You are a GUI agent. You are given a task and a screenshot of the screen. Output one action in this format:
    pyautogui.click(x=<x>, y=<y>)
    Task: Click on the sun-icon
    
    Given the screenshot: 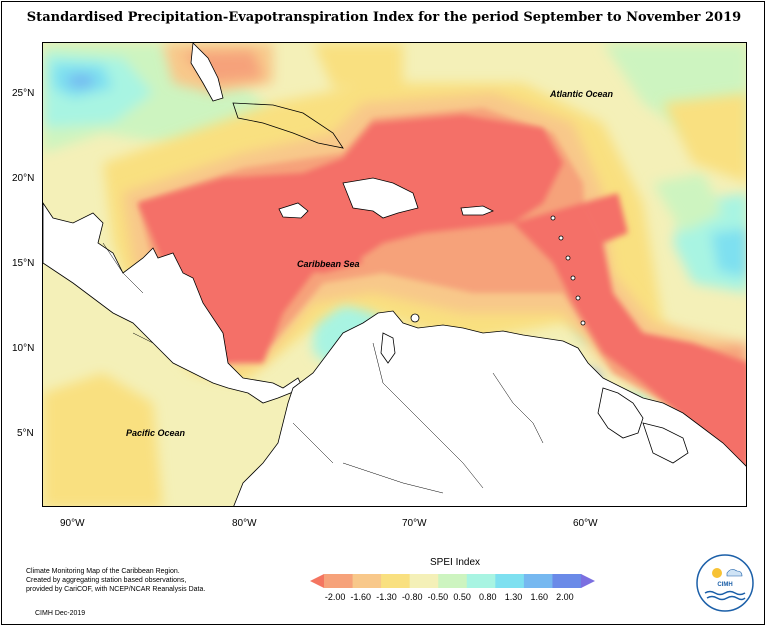 What is the action you would take?
    pyautogui.click(x=717, y=573)
    